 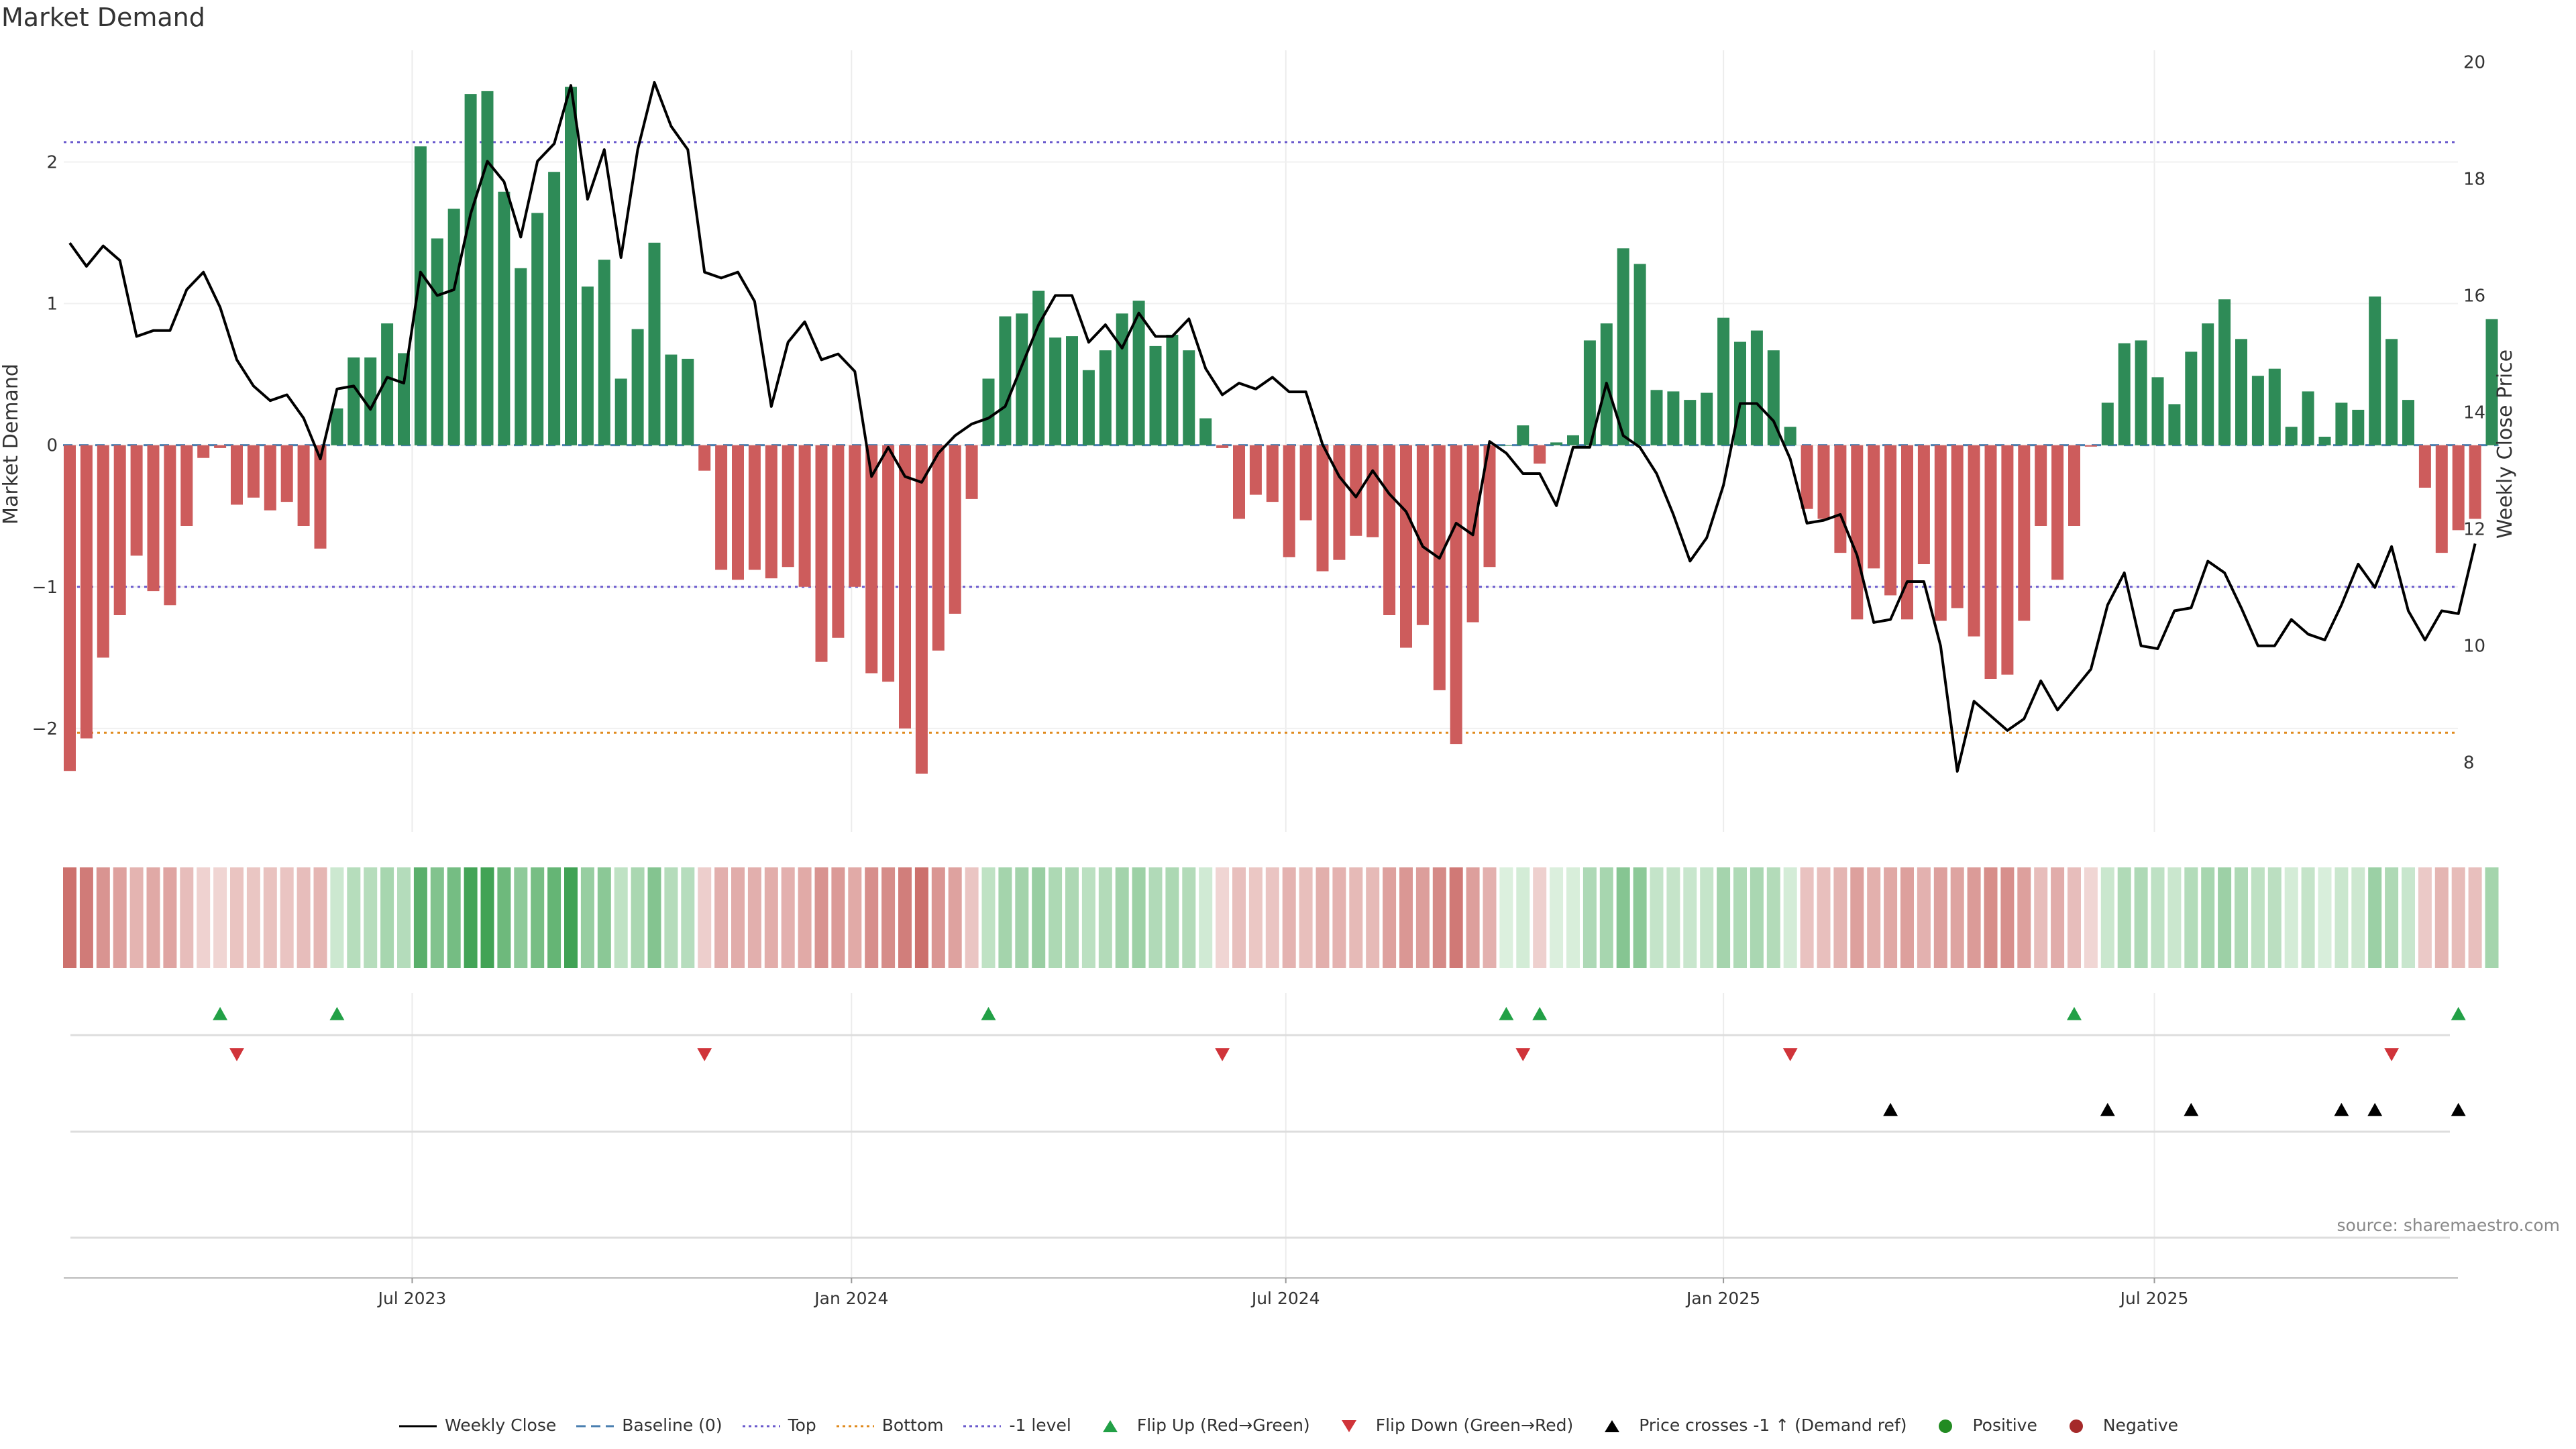 I want to click on price-cross-marker, so click(x=2341, y=1109).